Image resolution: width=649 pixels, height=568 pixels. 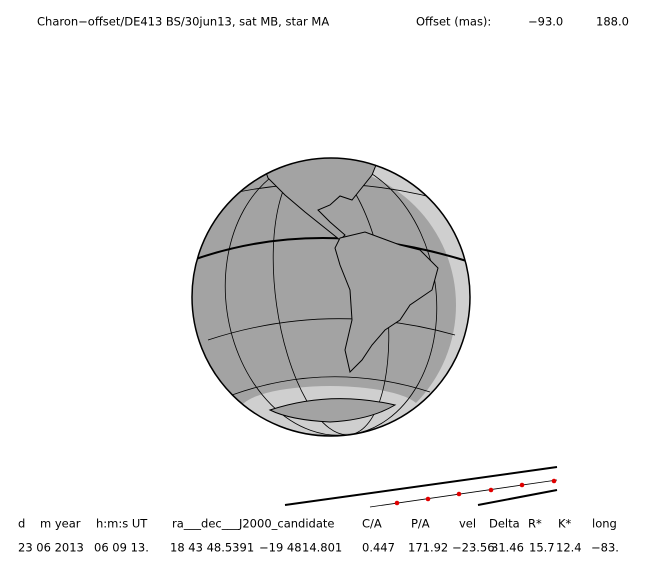 I want to click on column-value: 18 43 48.5391, so click(x=212, y=548).